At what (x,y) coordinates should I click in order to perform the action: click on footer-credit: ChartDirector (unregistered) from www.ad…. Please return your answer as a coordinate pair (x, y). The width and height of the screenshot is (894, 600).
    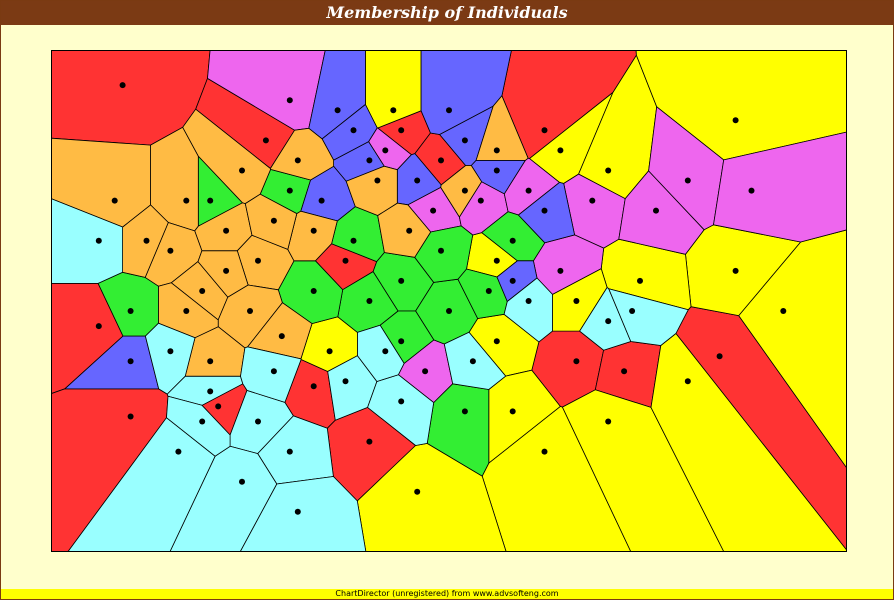
    Looking at the image, I should click on (447, 594).